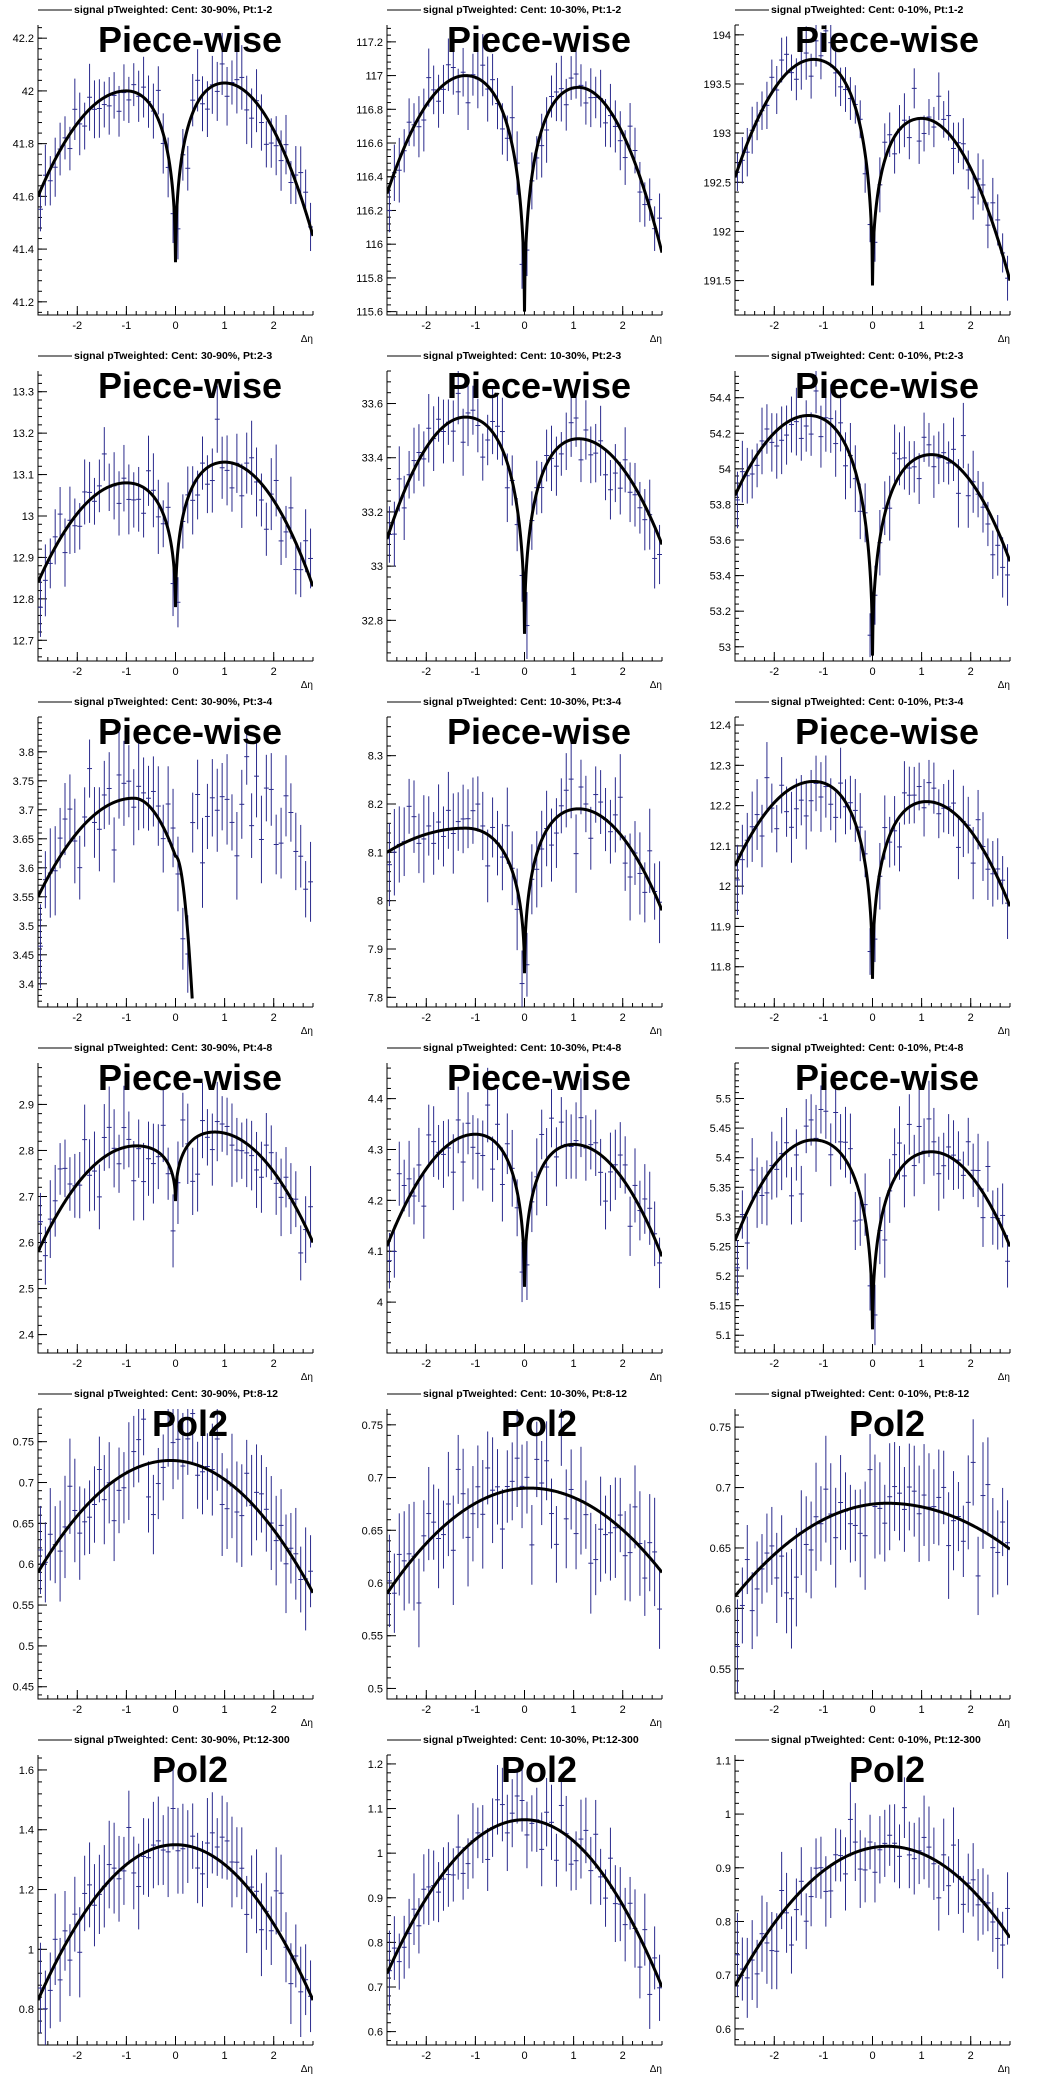 Image resolution: width=1046 pixels, height=2075 pixels. I want to click on y-tick-label: 13, so click(28, 517).